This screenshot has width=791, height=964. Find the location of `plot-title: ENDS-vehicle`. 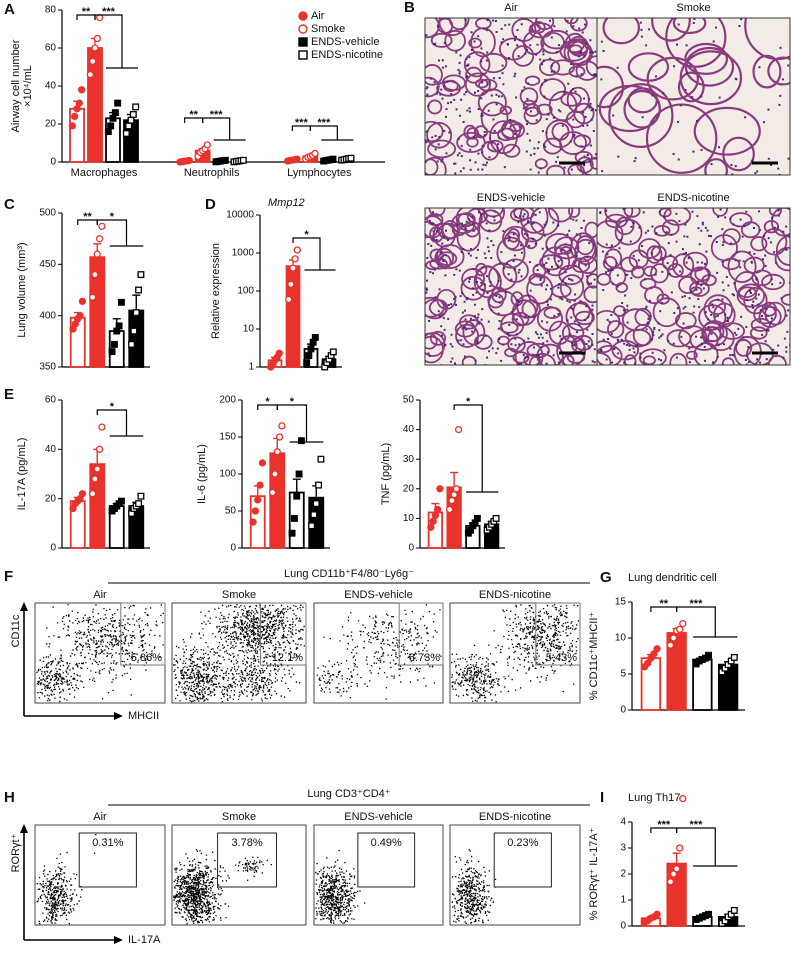

plot-title: ENDS-vehicle is located at coordinates (378, 817).